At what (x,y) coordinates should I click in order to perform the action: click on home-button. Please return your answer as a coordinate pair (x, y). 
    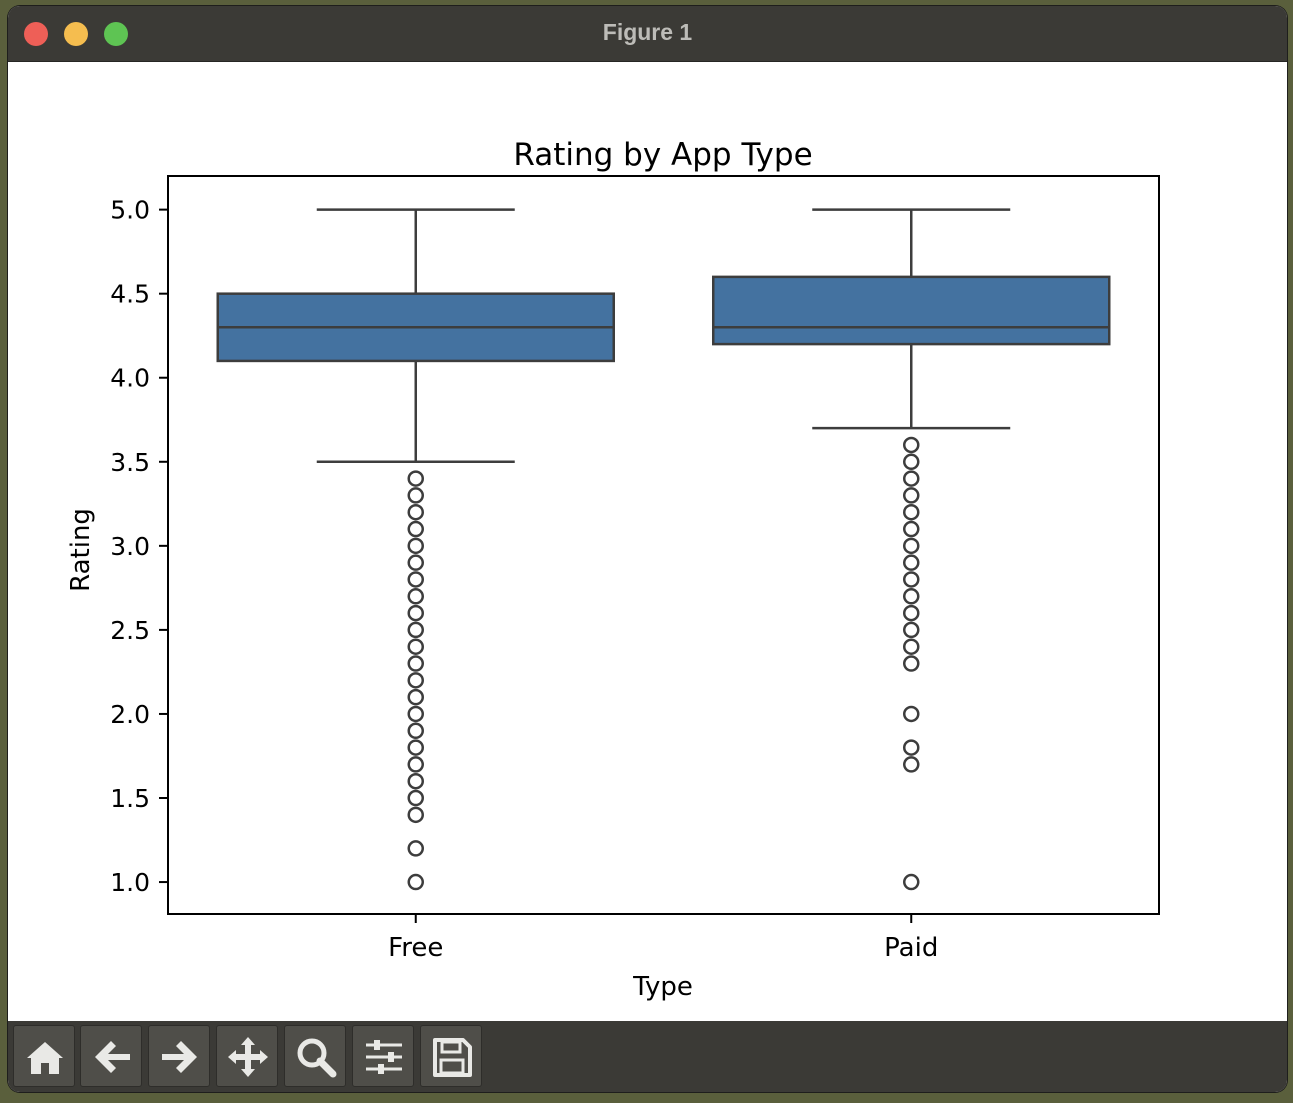
    Looking at the image, I should click on (44, 1056).